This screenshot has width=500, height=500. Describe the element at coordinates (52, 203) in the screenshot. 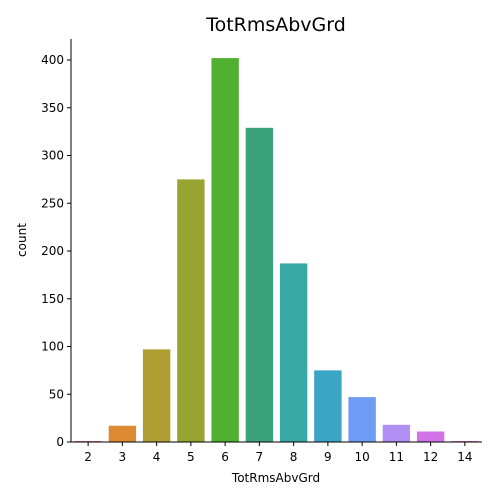

I see `y-tick-label: 250` at that location.